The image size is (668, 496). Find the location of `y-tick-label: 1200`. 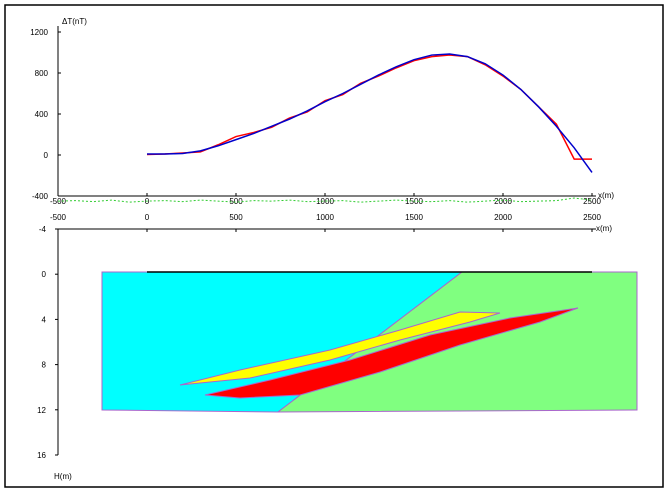

y-tick-label: 1200 is located at coordinates (39, 32).